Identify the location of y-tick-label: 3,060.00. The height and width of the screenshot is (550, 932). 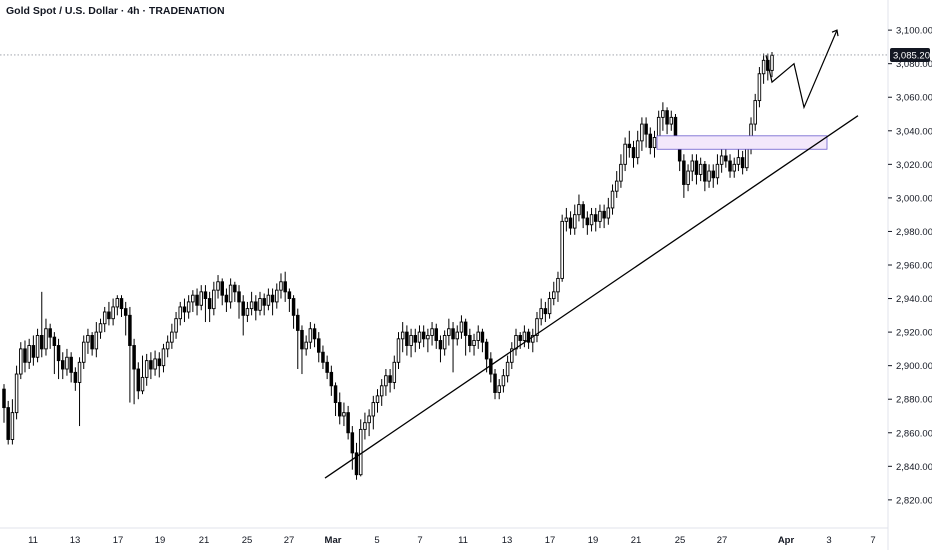
(914, 98).